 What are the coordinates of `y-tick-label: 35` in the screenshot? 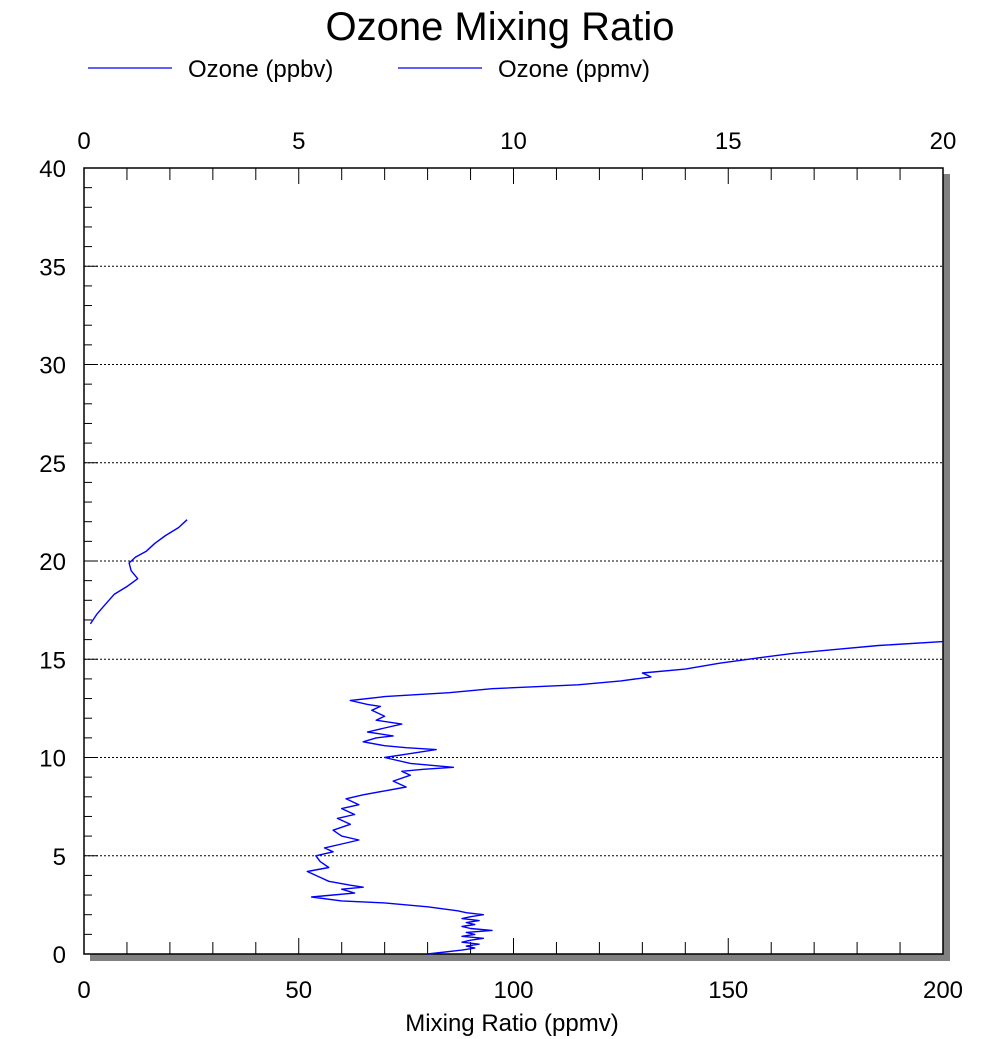 It's located at (52, 267).